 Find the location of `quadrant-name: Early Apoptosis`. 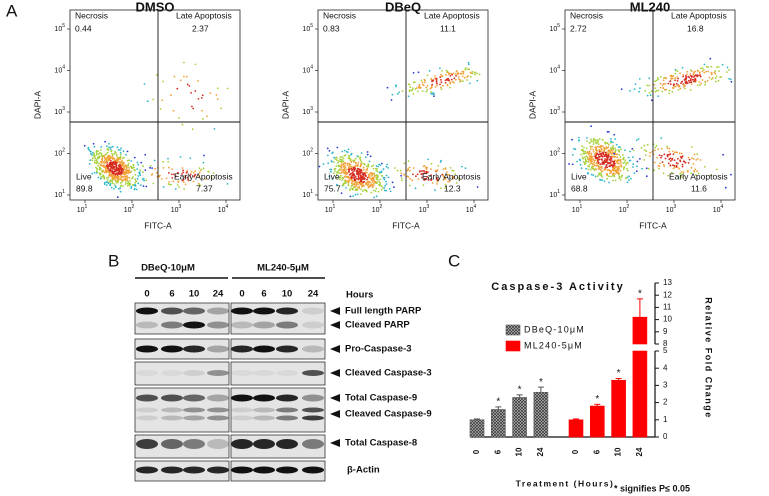

quadrant-name: Early Apoptosis is located at coordinates (698, 176).